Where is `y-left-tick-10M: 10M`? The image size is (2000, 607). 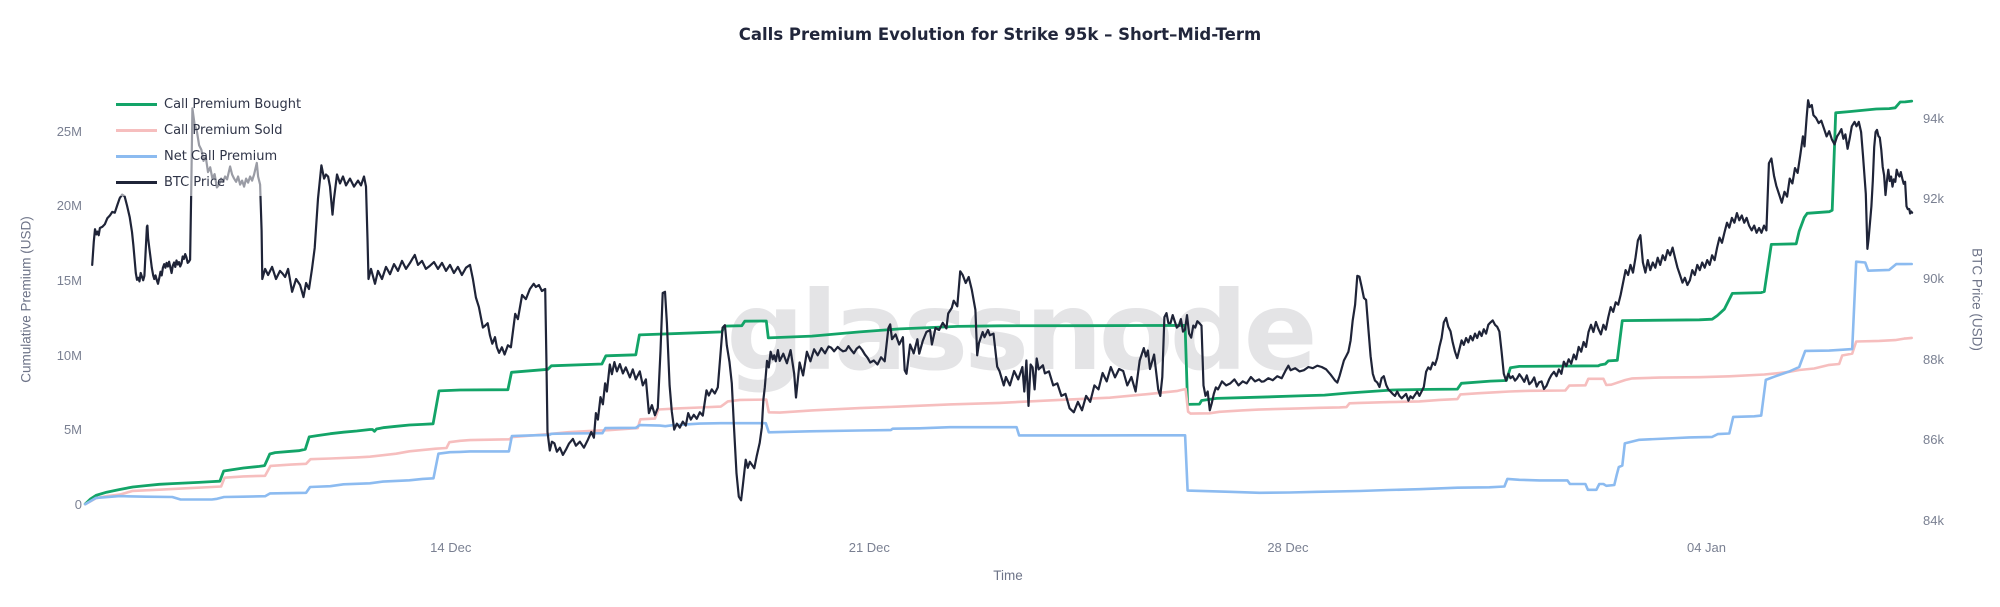 y-left-tick-10M: 10M is located at coordinates (69, 355).